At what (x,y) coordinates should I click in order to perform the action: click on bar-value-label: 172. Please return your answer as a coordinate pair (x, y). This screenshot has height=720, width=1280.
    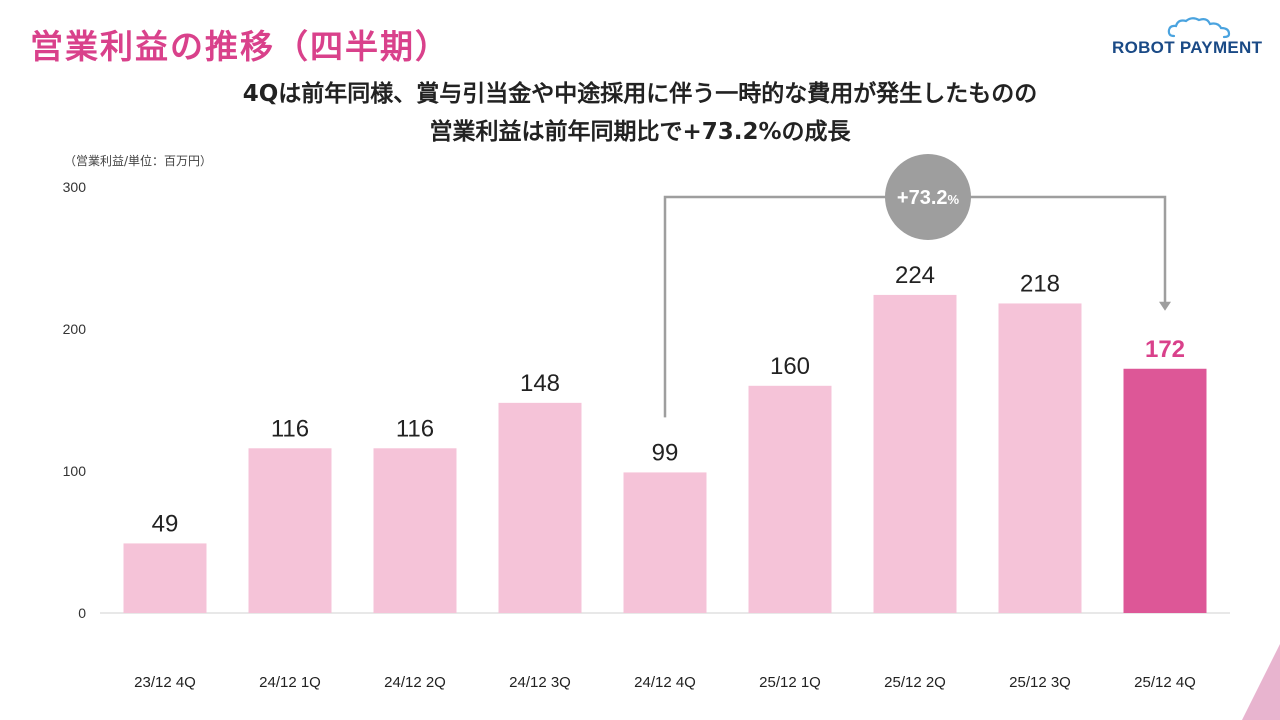
    Looking at the image, I should click on (1165, 349).